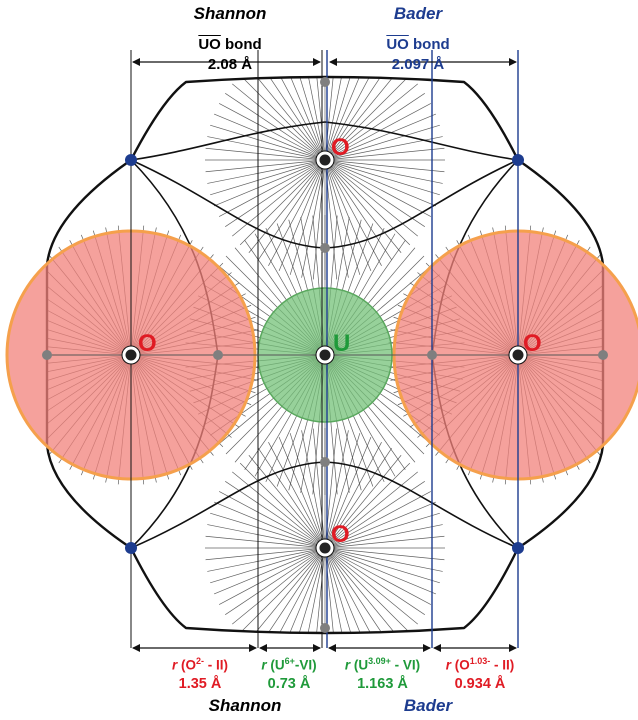  Describe the element at coordinates (428, 705) in the screenshot. I see `bader-title-bottom: Bader` at that location.